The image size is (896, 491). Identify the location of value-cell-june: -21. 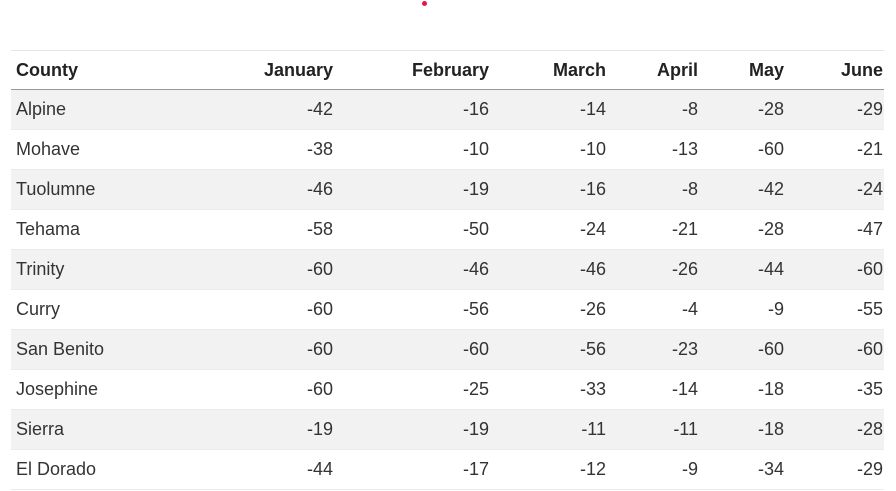
(834, 149).